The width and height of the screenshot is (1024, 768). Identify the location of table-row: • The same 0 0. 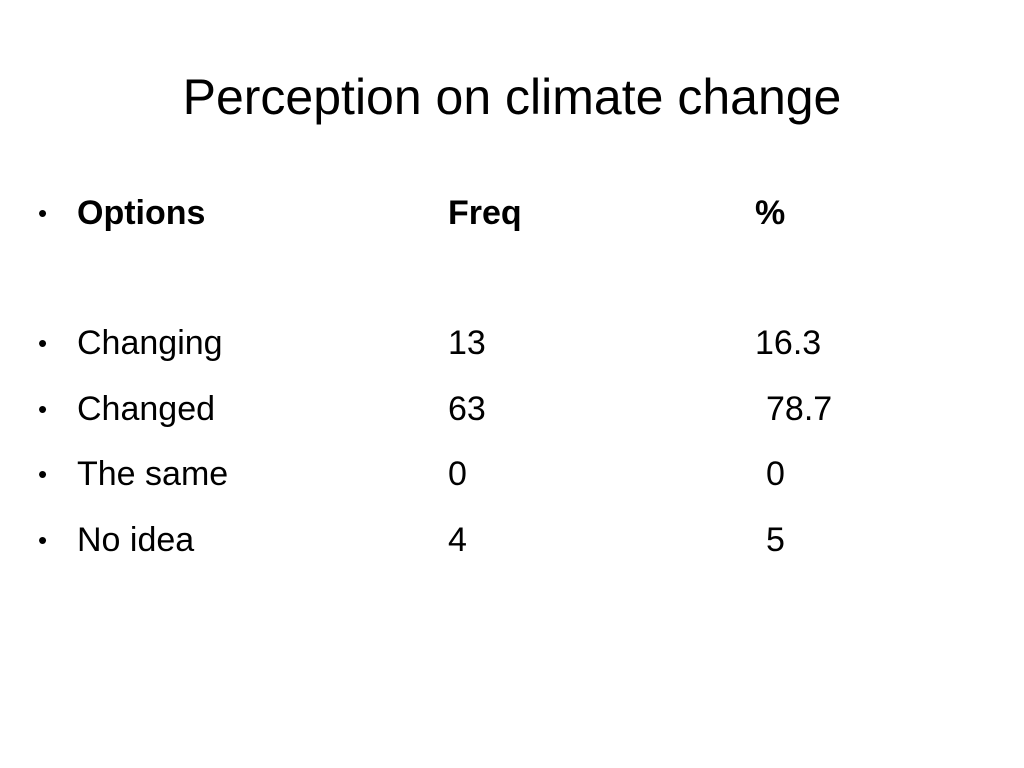
(512, 474).